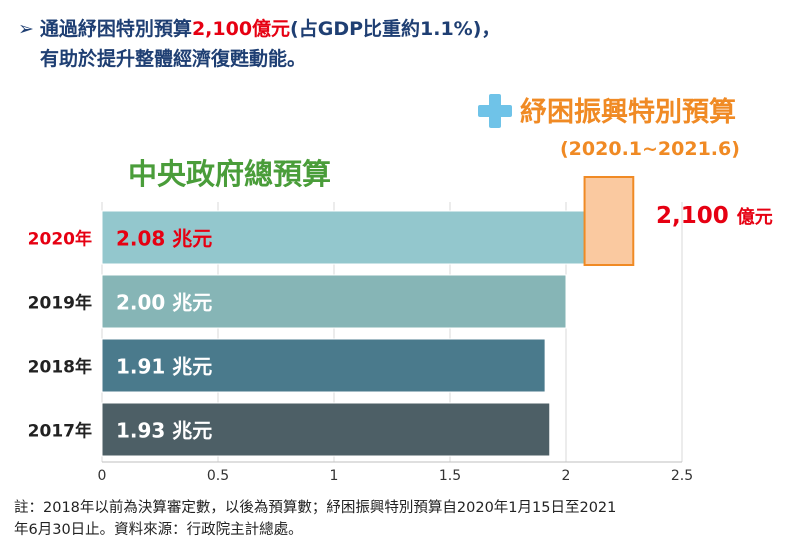 The image size is (800, 553). What do you see at coordinates (164, 303) in the screenshot?
I see `bar-value-label: 2.00 兆元` at bounding box center [164, 303].